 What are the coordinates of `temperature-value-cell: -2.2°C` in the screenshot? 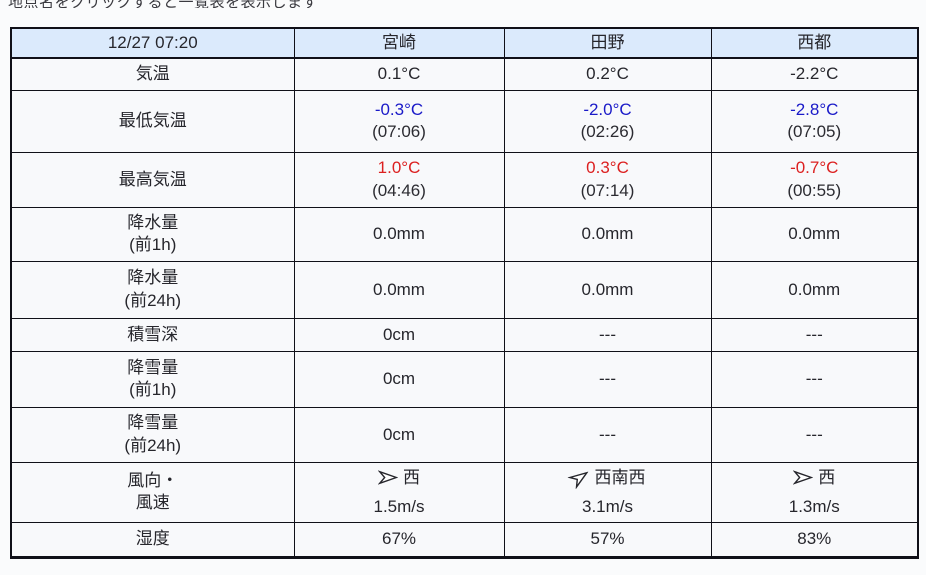 It's located at (814, 74).